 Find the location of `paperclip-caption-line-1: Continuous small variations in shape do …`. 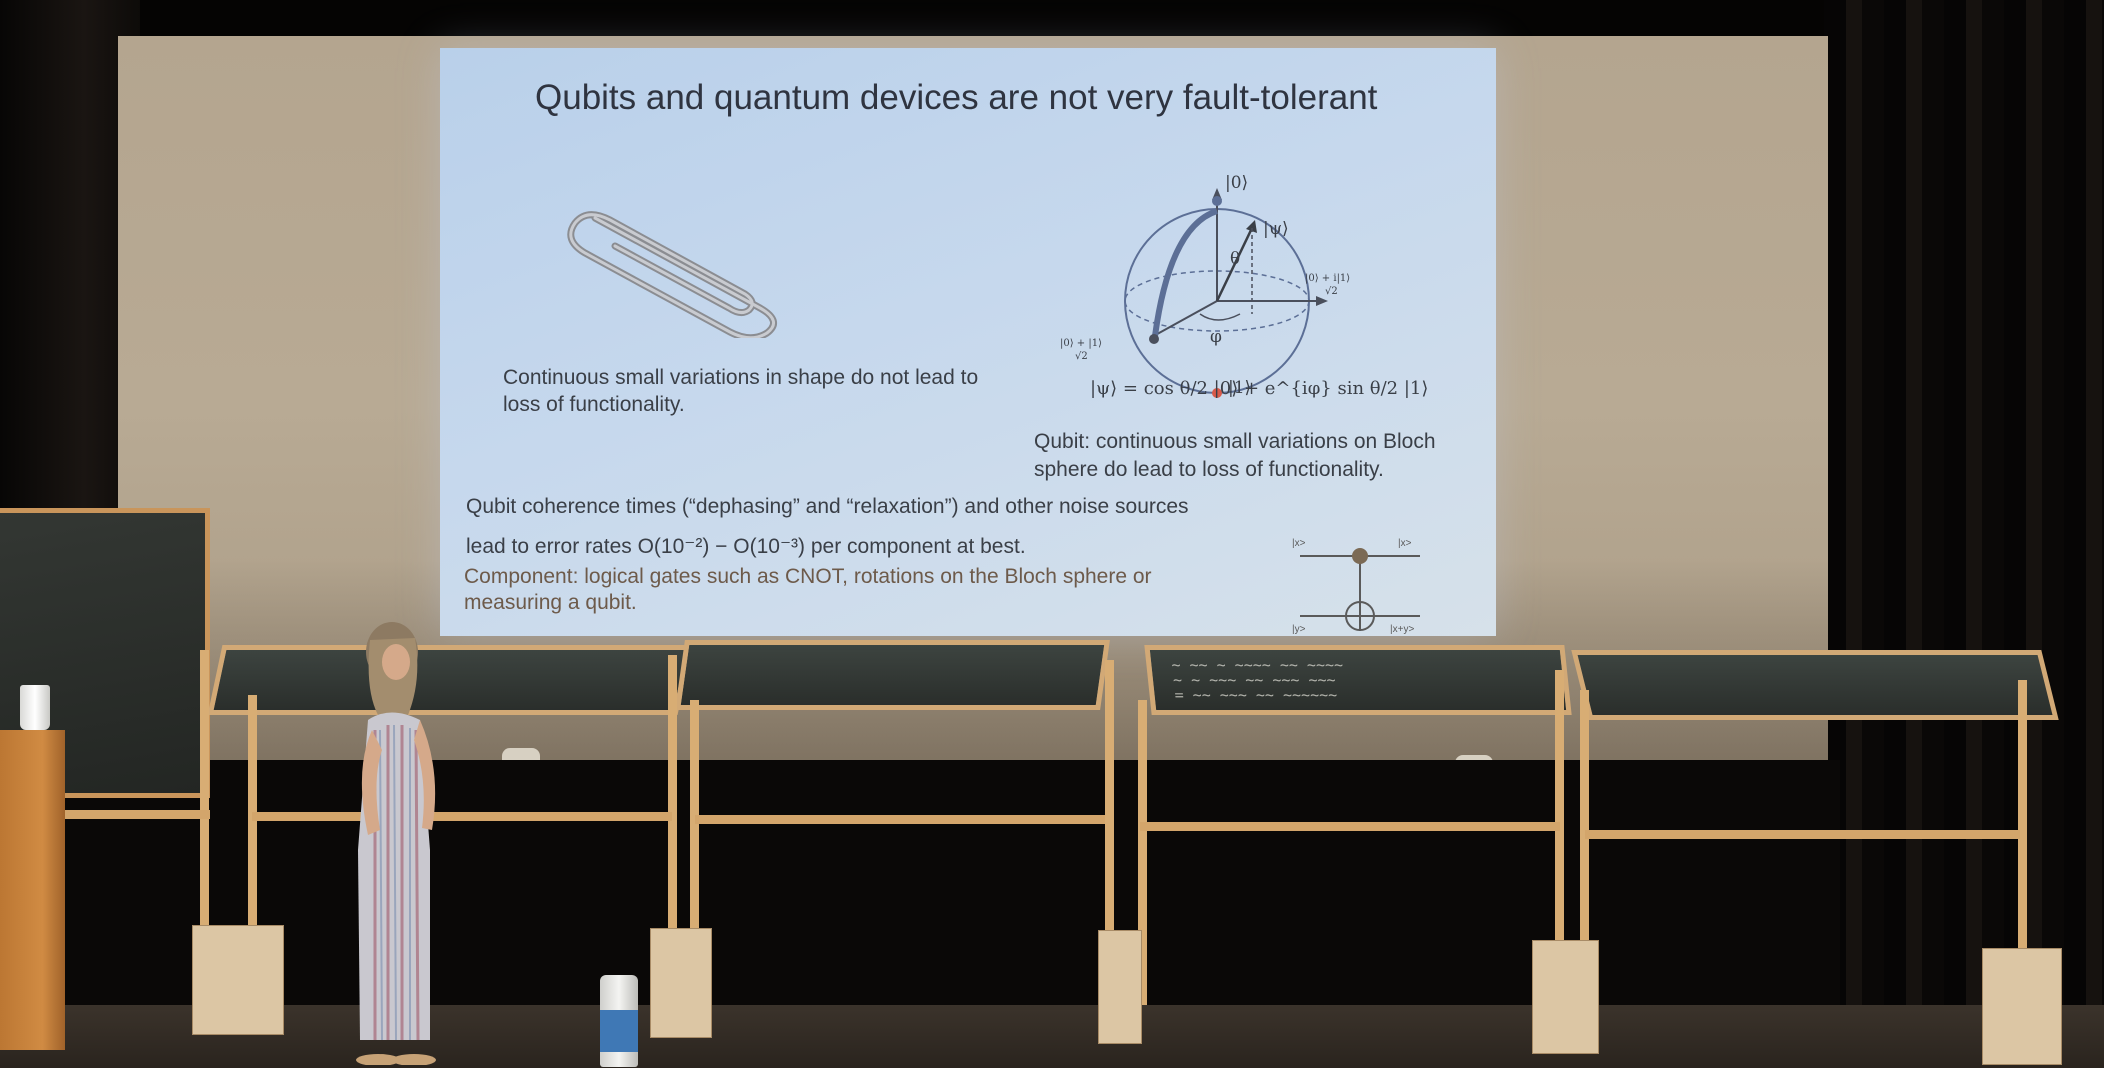

paperclip-caption-line-1: Continuous small variations in shape do … is located at coordinates (741, 377).